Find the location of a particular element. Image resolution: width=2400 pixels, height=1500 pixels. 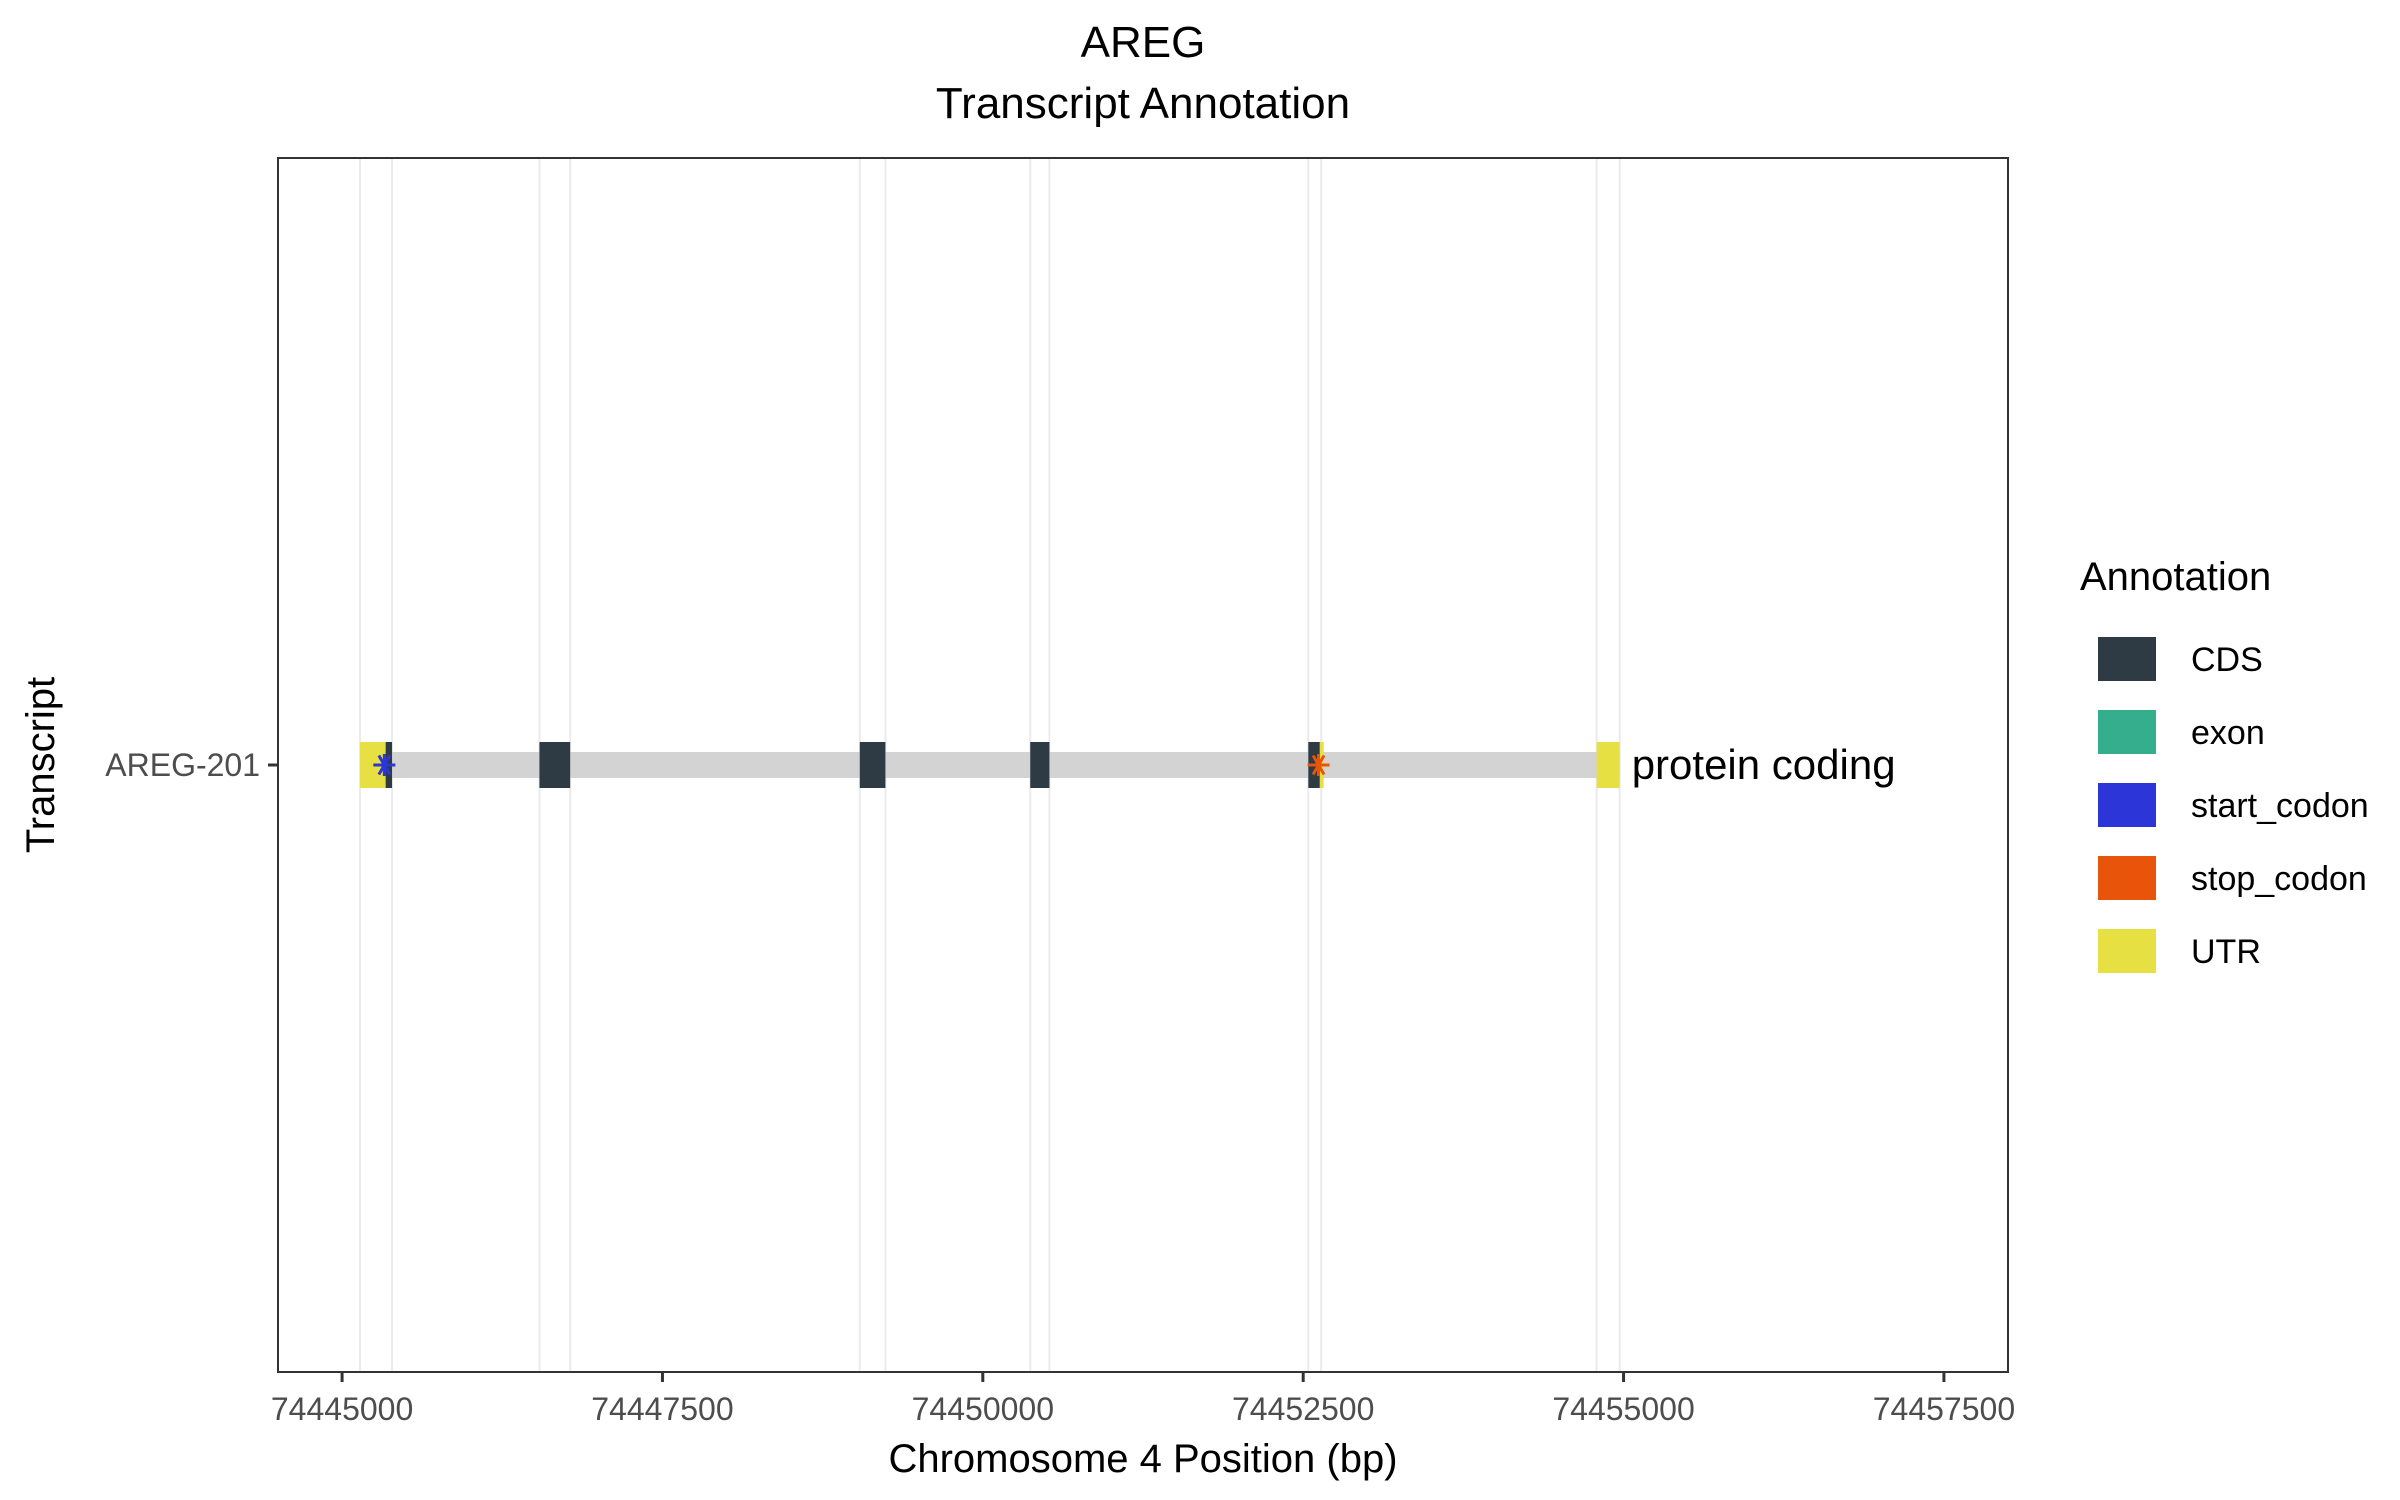

y-axis: AREG-201 is located at coordinates (191, 765).